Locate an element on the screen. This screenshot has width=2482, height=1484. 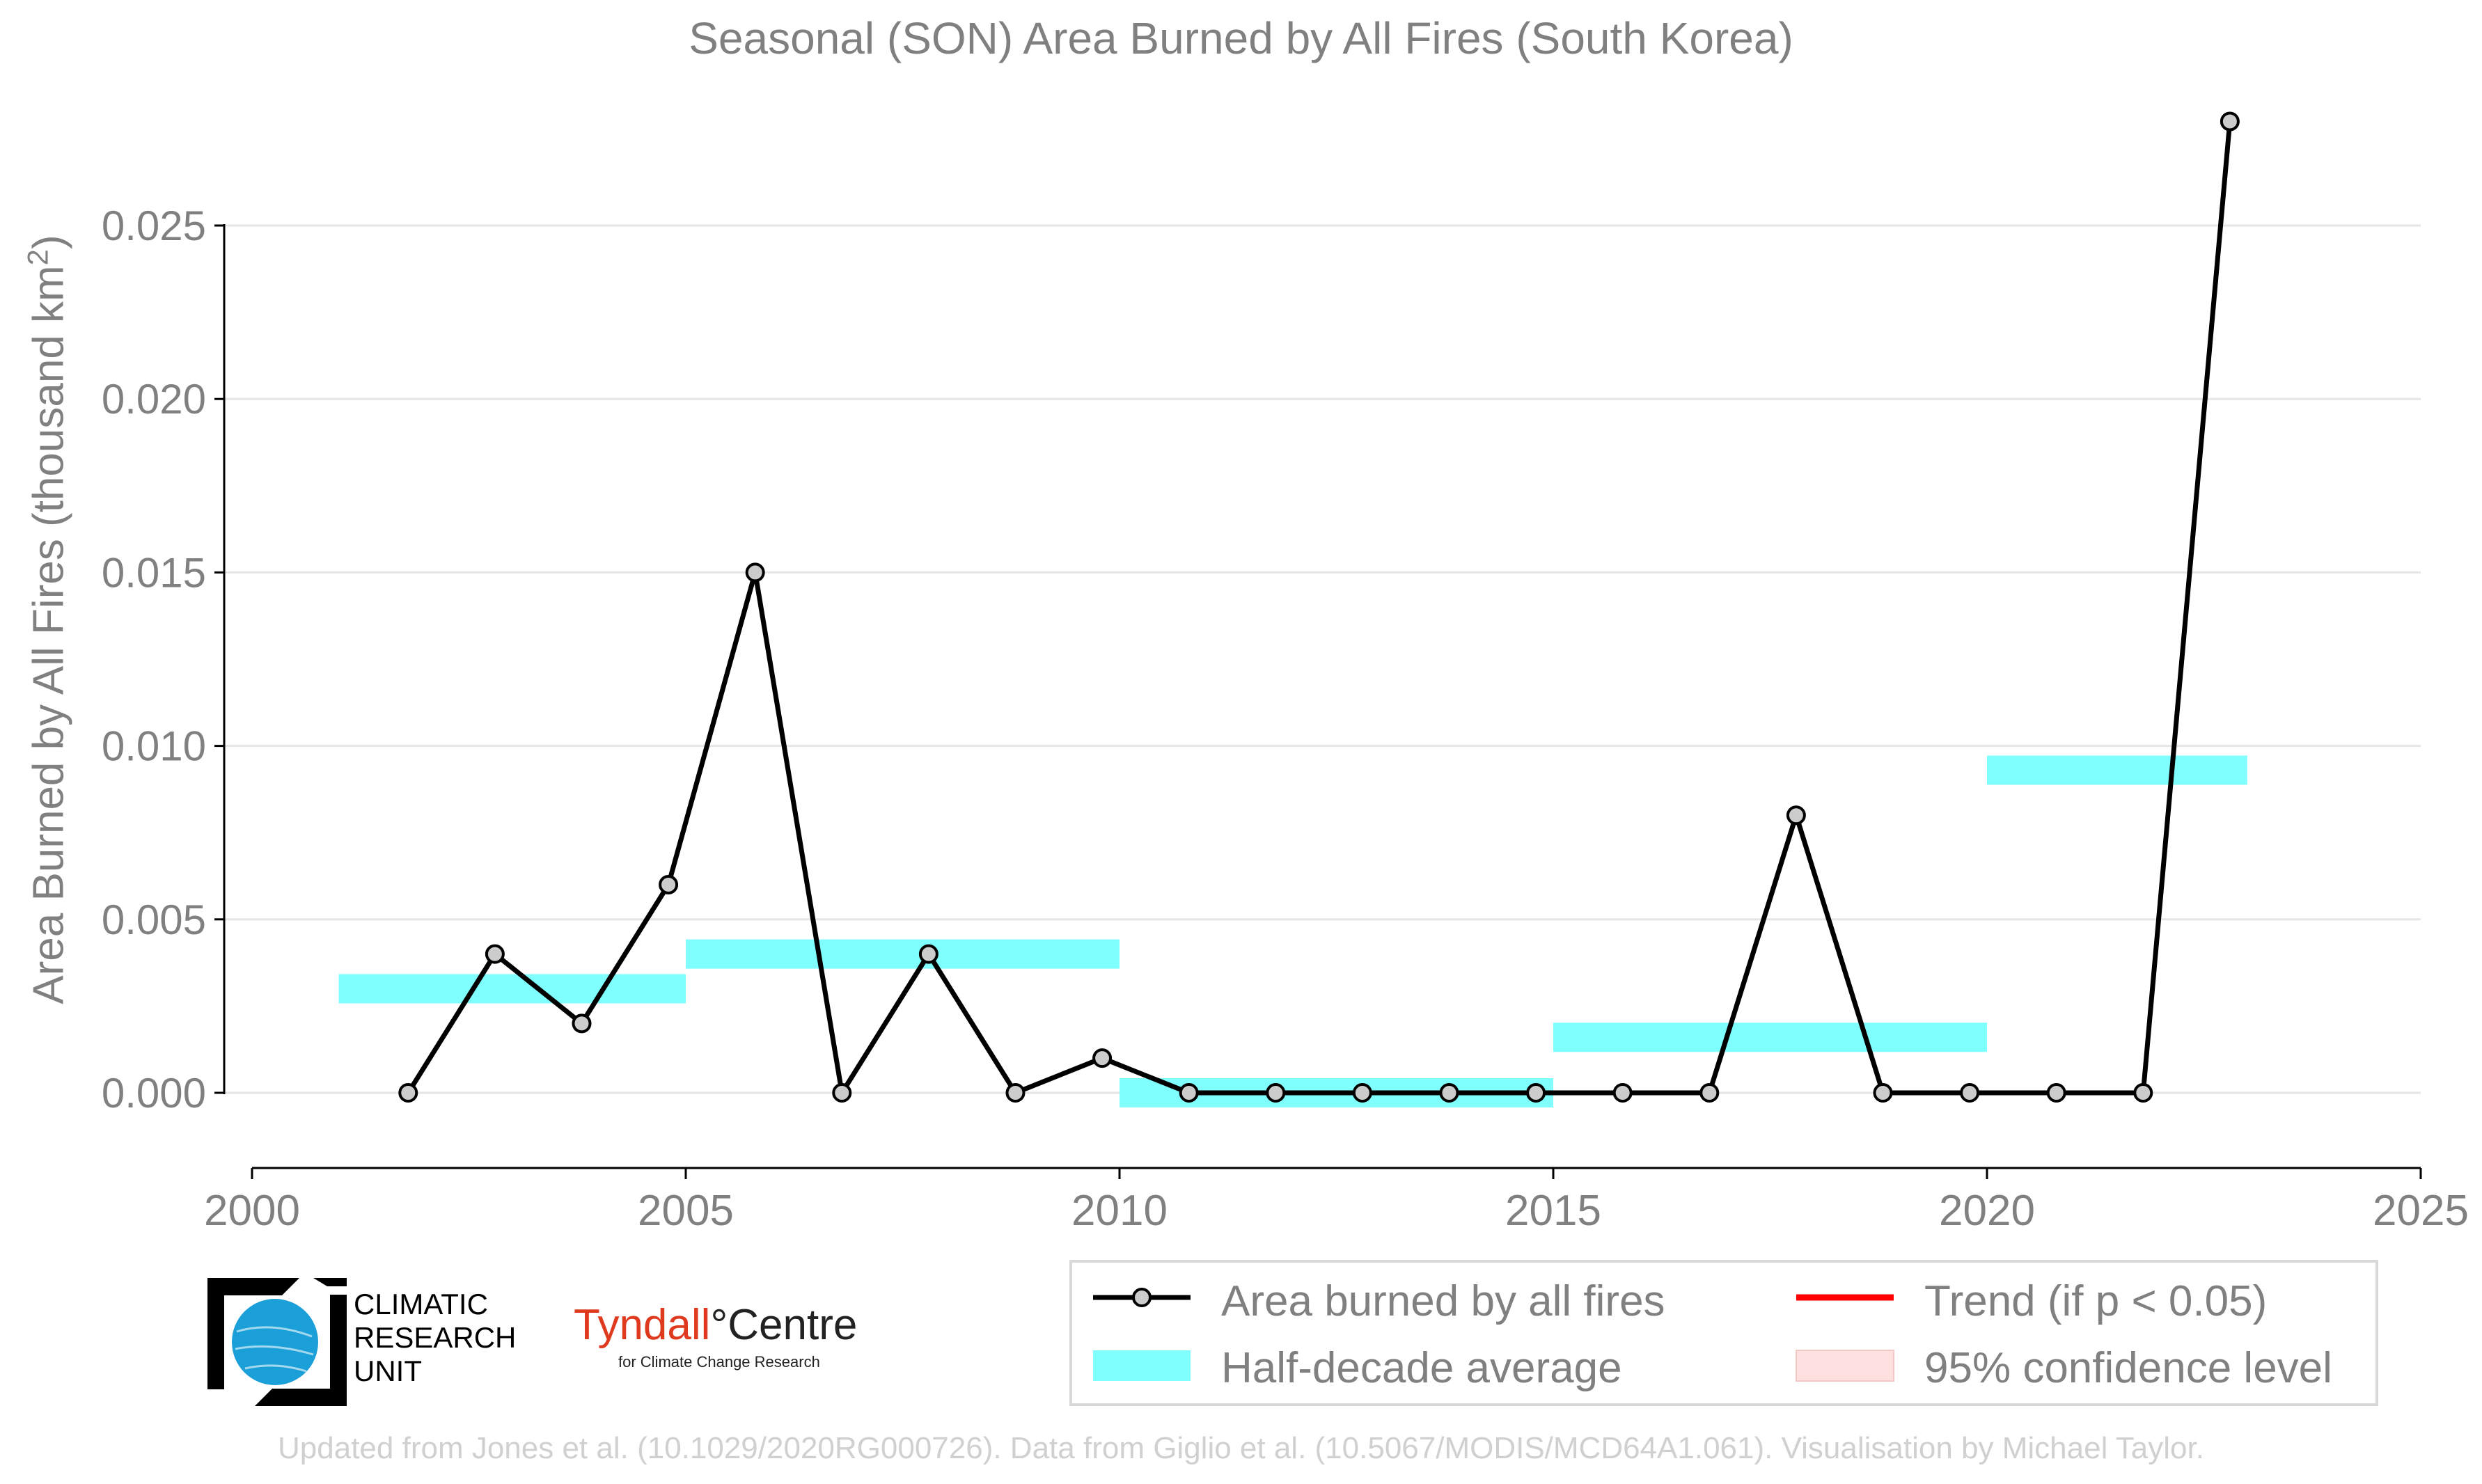
tyndall-centre: Centre is located at coordinates (793, 1325).